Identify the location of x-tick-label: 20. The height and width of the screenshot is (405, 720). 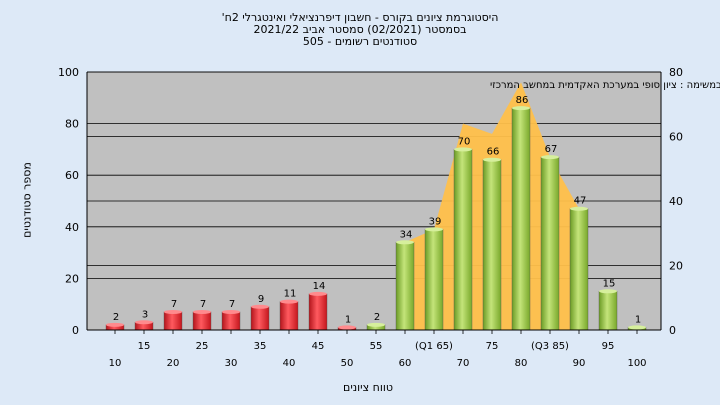
(173, 363).